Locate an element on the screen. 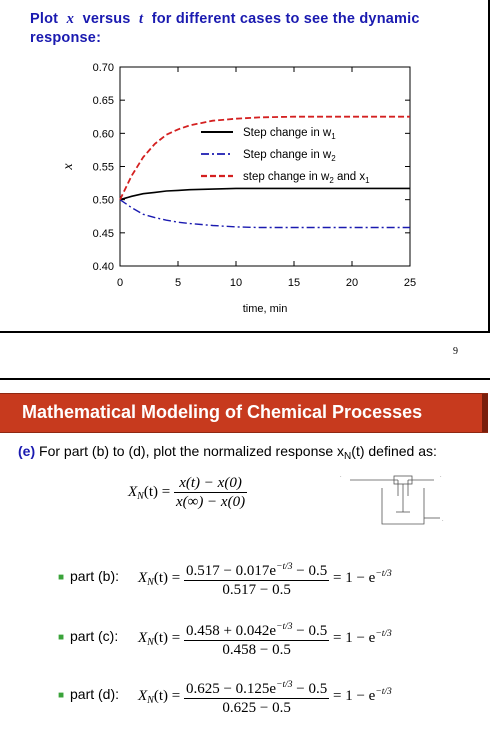 The width and height of the screenshot is (490, 743). intro-tail: (t) defined as: is located at coordinates (394, 451).